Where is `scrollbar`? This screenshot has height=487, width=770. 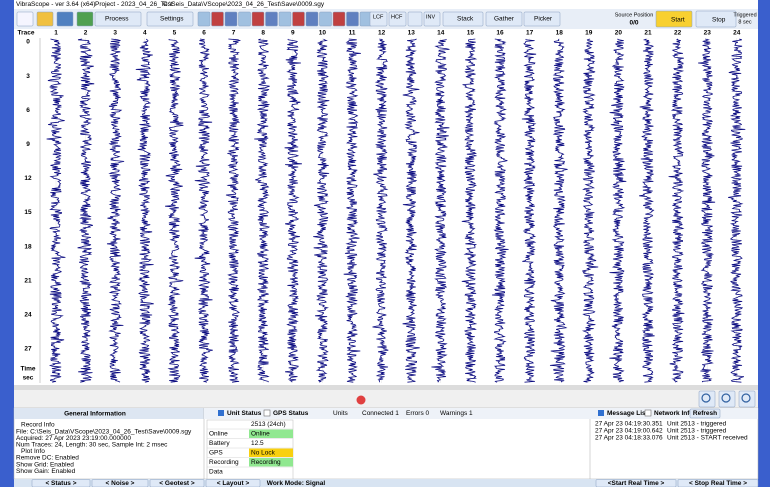 scrollbar is located at coordinates (386, 387).